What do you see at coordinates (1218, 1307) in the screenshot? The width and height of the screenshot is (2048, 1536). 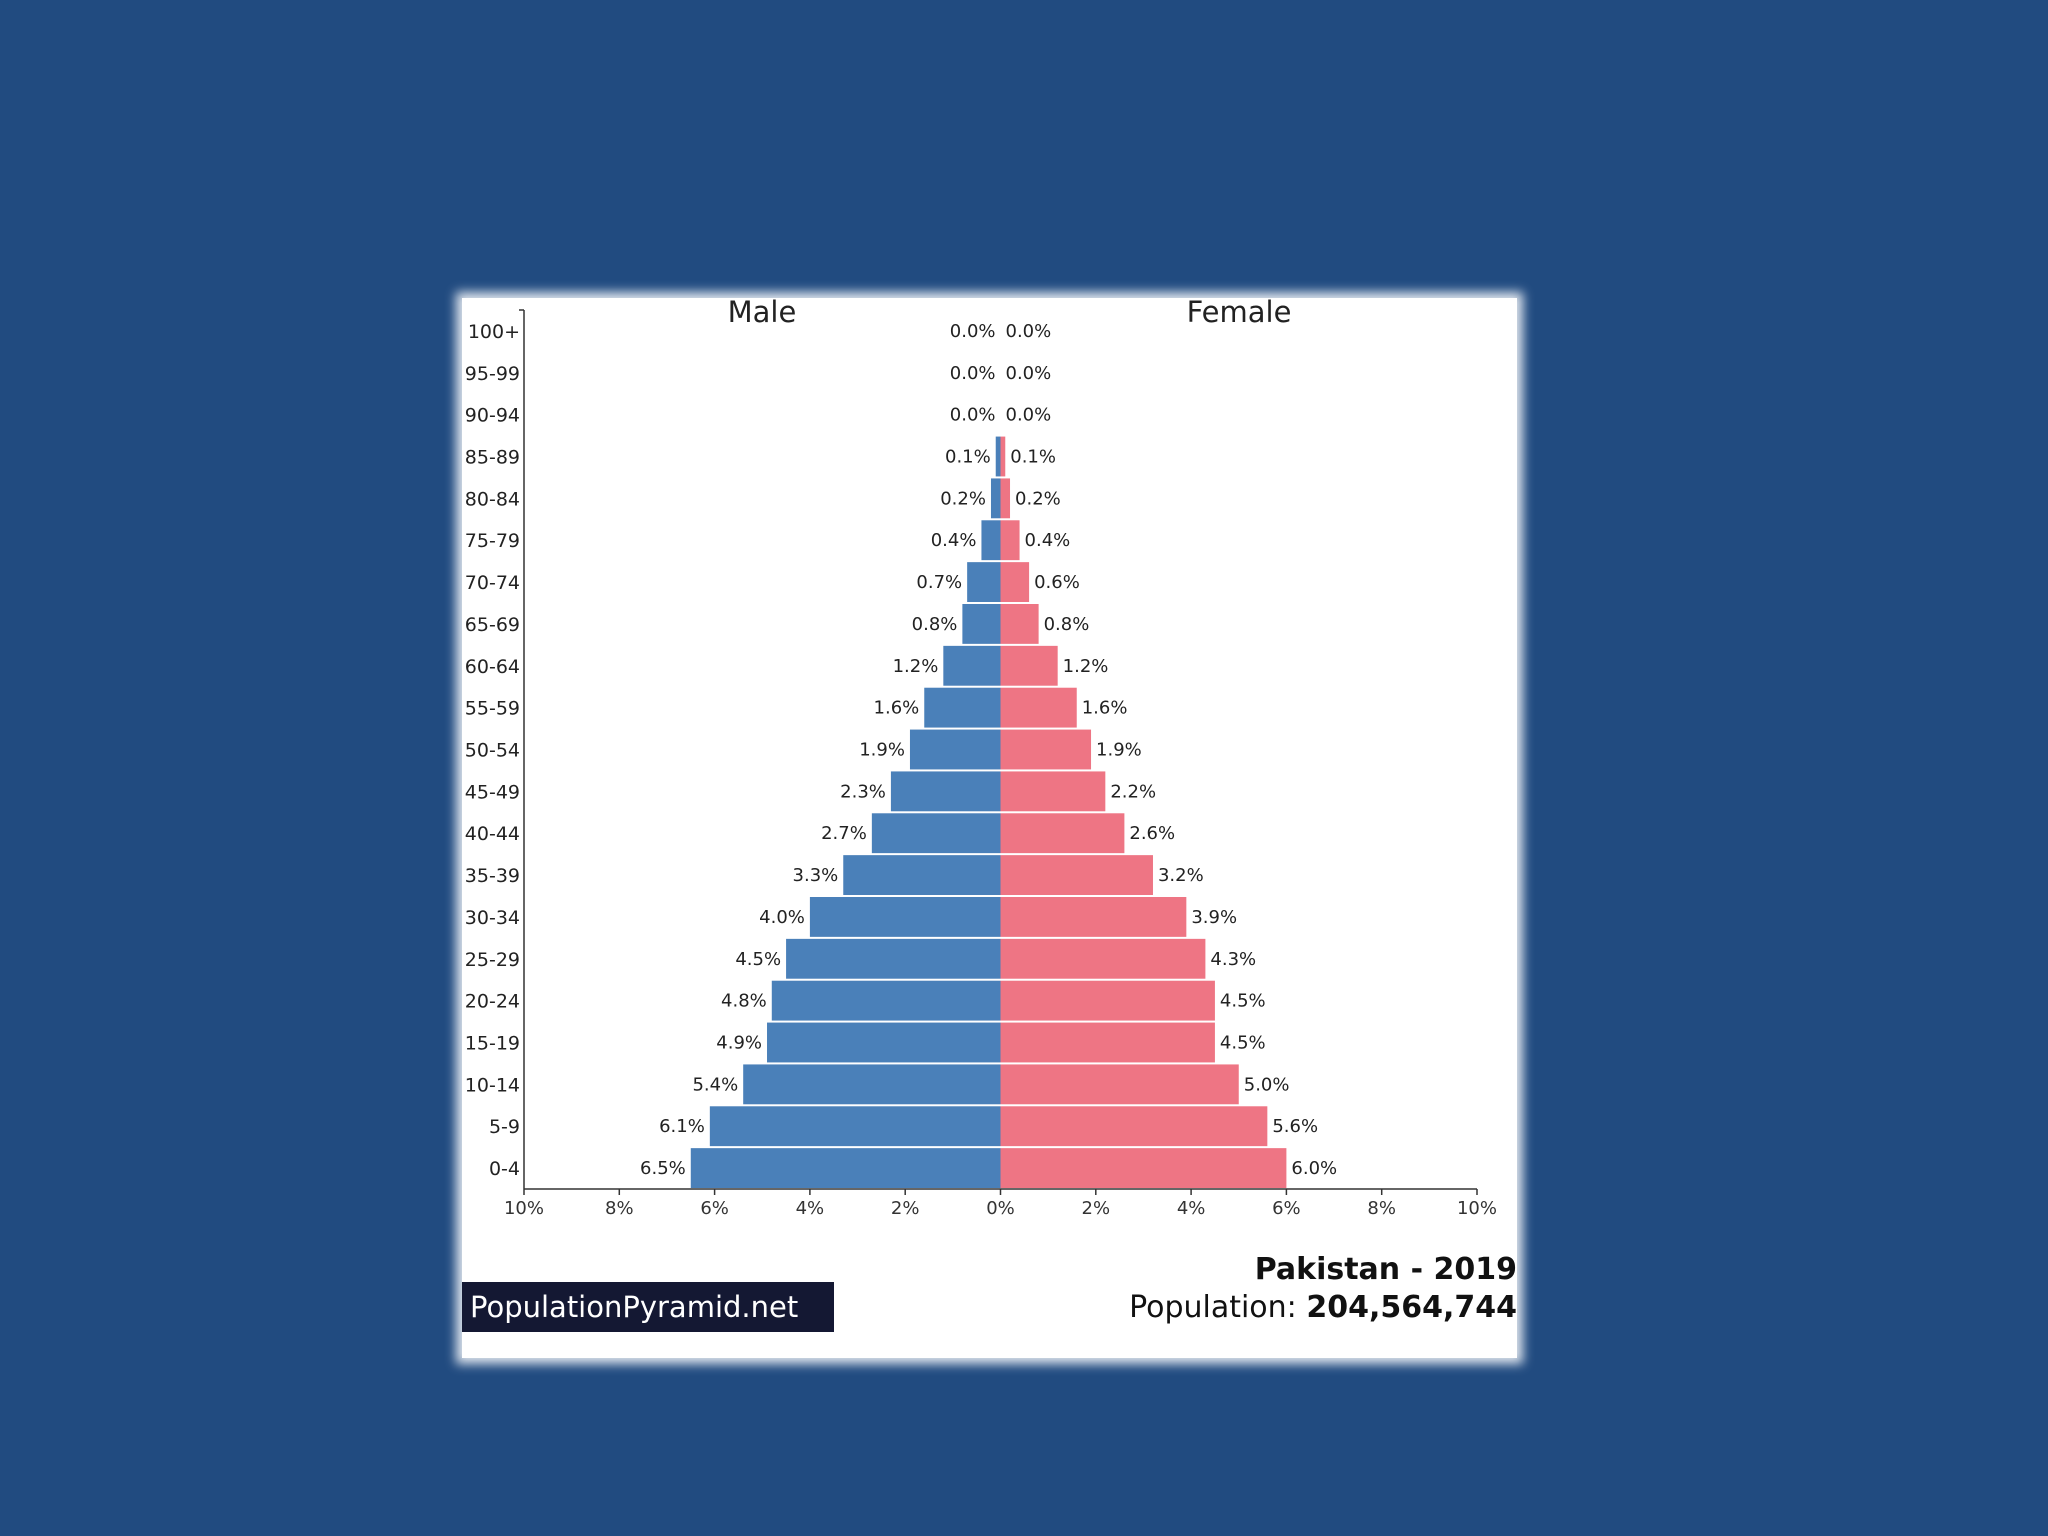 I see `population-label: Population:` at bounding box center [1218, 1307].